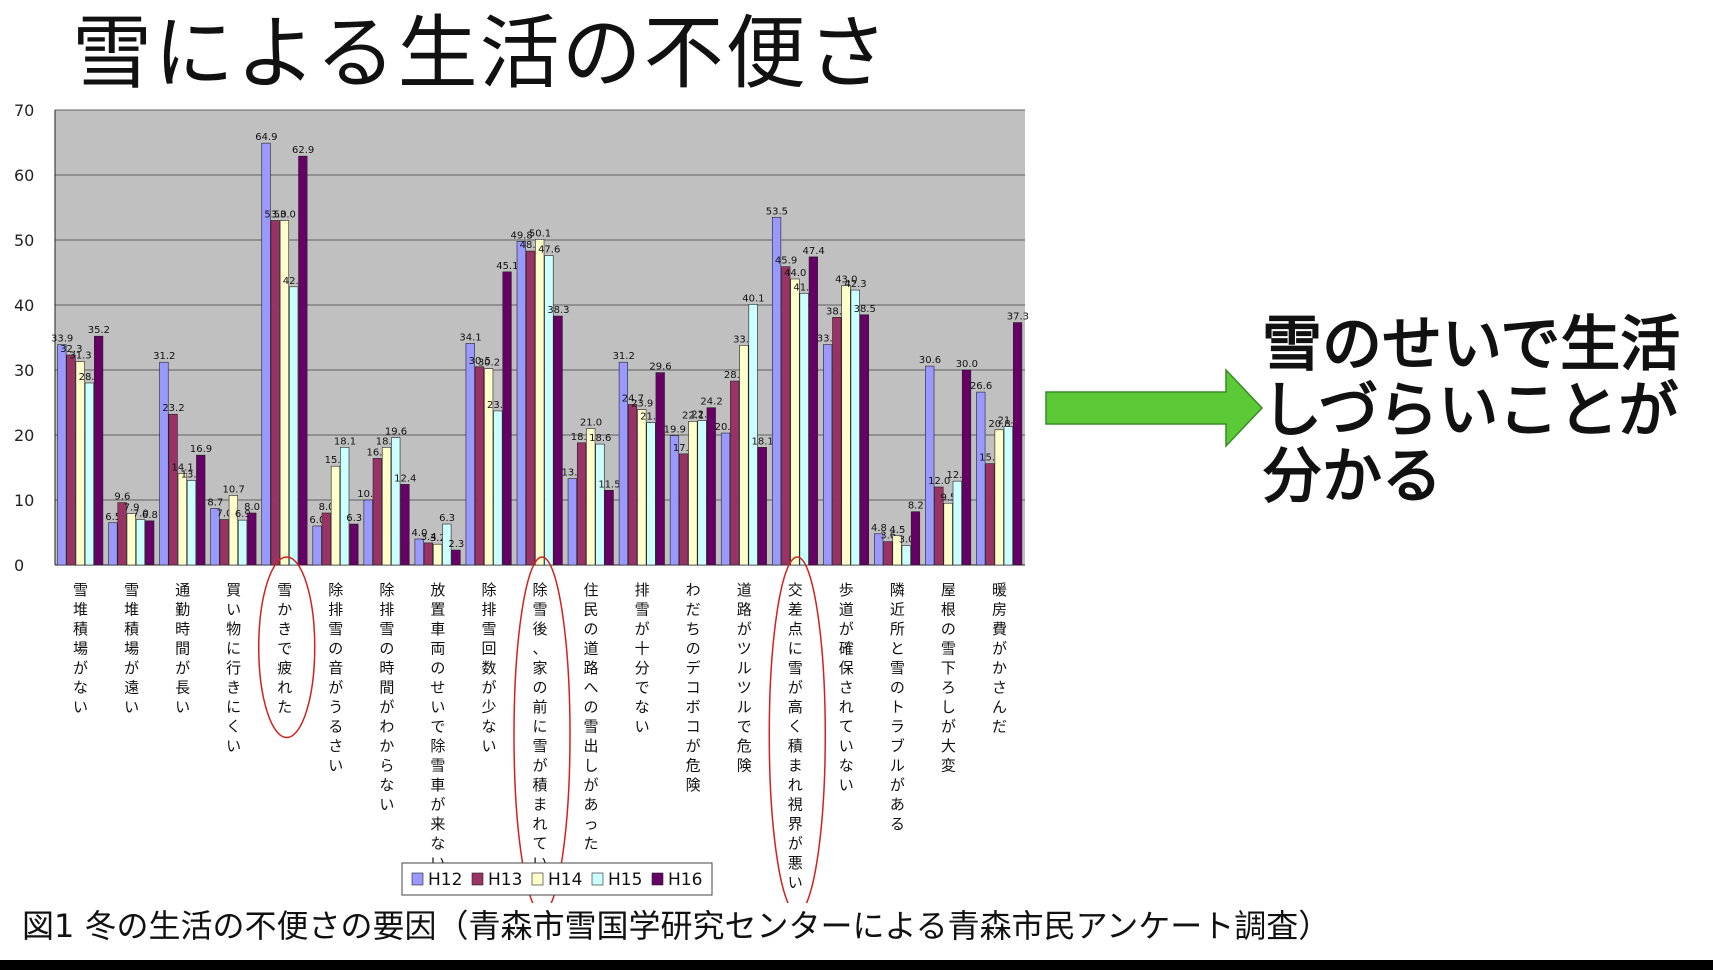 This screenshot has height=970, width=1713. What do you see at coordinates (684, 448) in the screenshot?
I see `data-label: 17.1` at bounding box center [684, 448].